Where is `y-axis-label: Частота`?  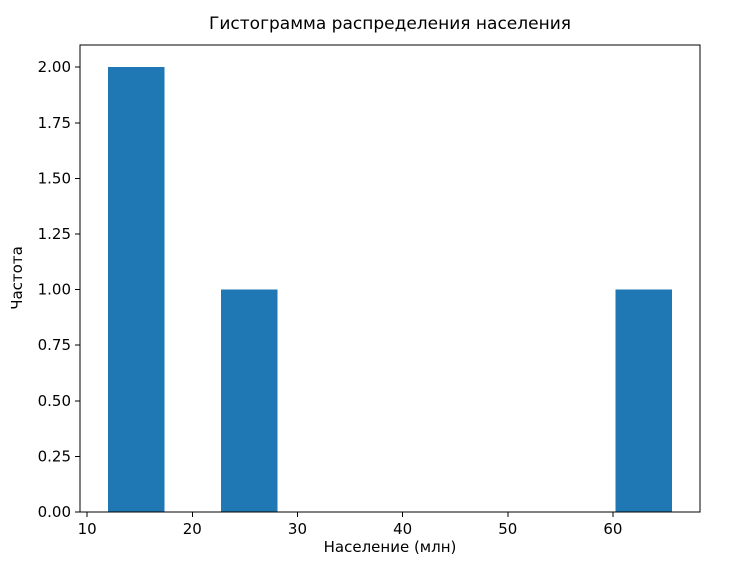
y-axis-label: Частота is located at coordinates (17, 278).